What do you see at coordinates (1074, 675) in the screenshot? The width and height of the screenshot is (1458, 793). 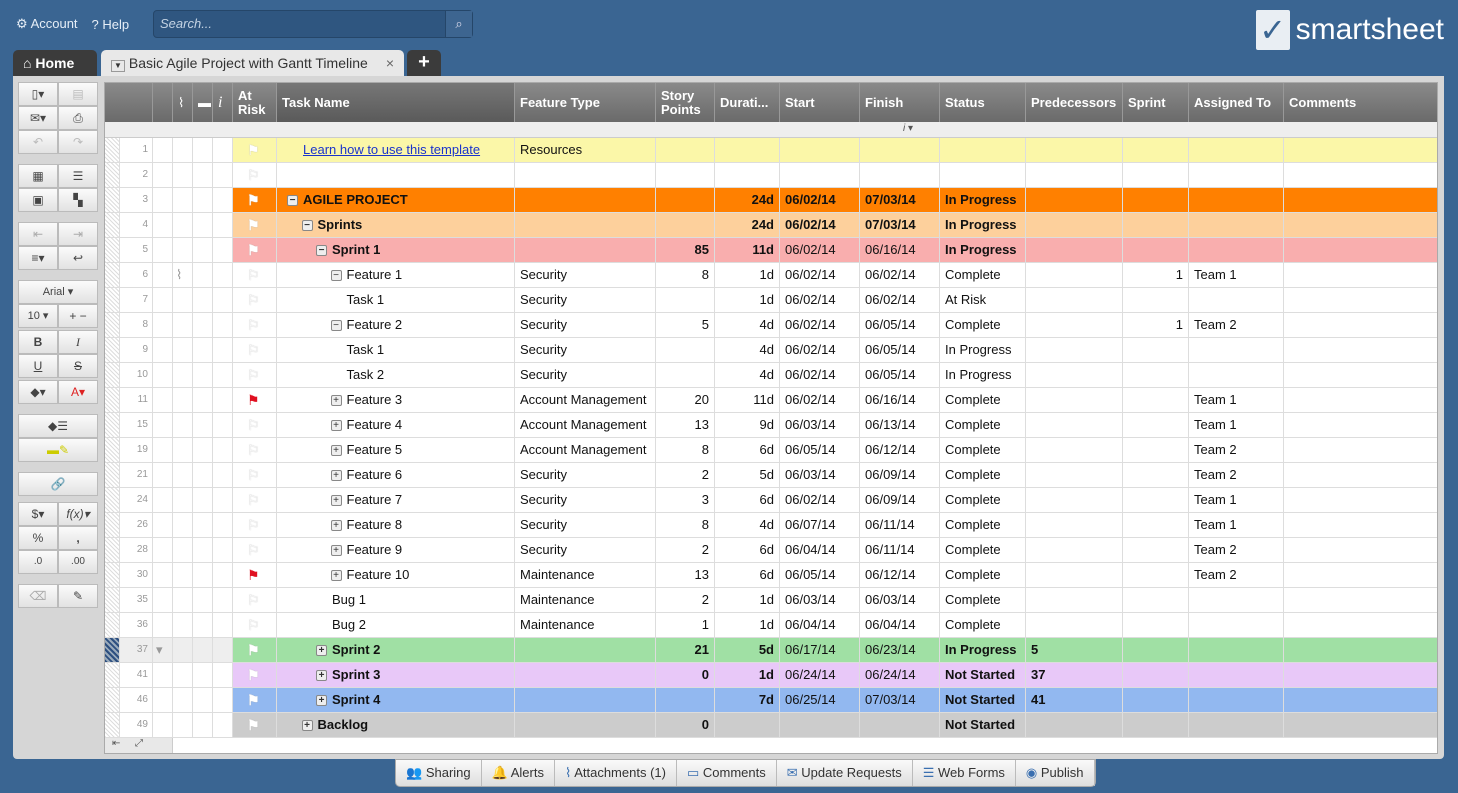 I see `cell-predecessors: 37` at bounding box center [1074, 675].